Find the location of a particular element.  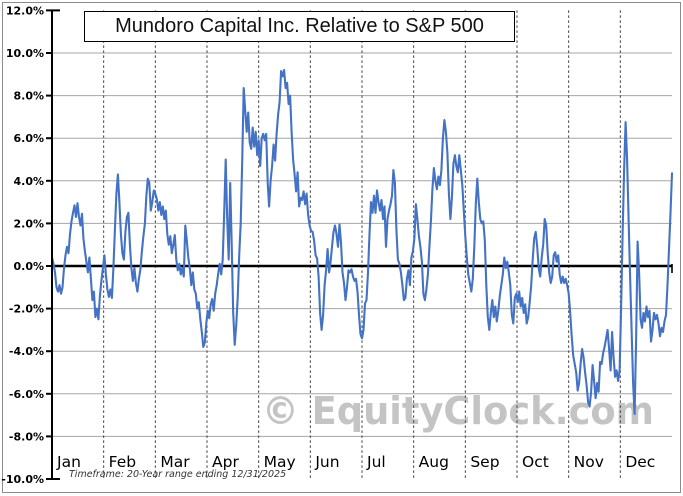

x-axis-month-label: Sep is located at coordinates (484, 462).